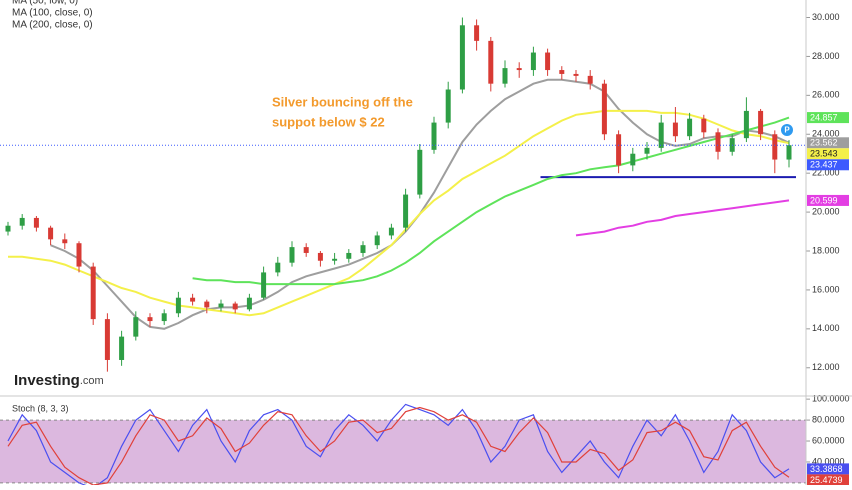 Image resolution: width=852 pixels, height=490 pixels. I want to click on legend-entry: MA (50, low, 0), so click(45, 3).